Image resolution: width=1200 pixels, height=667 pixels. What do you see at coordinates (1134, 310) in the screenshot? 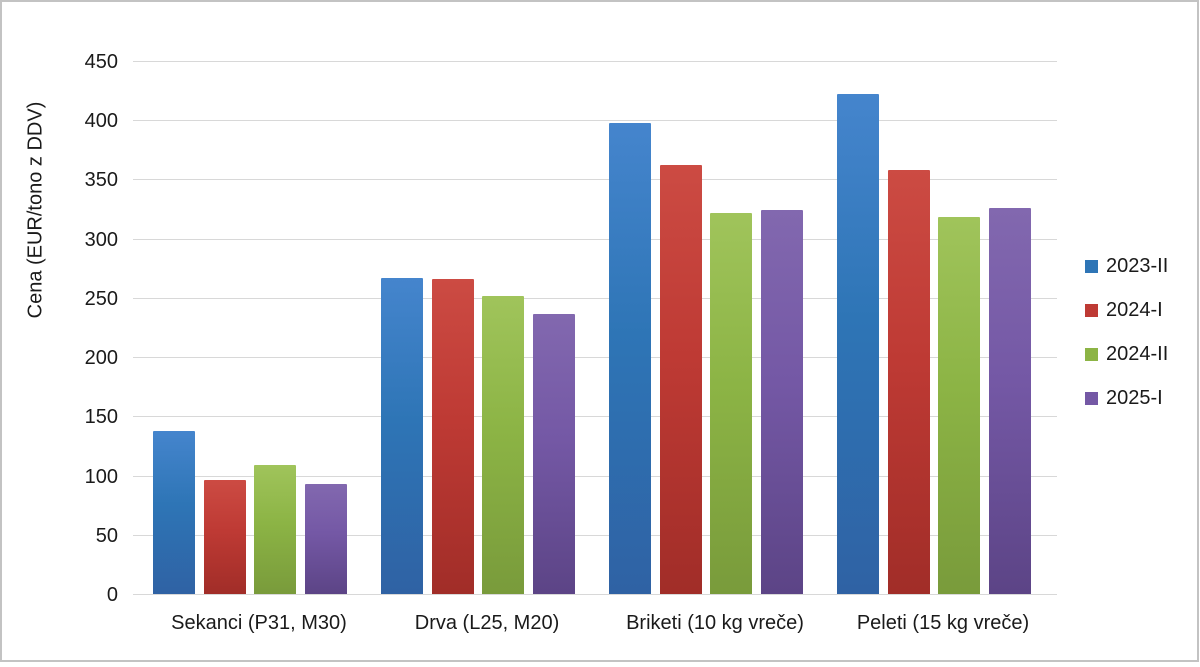
I see `legend-label: 2024-I` at bounding box center [1134, 310].